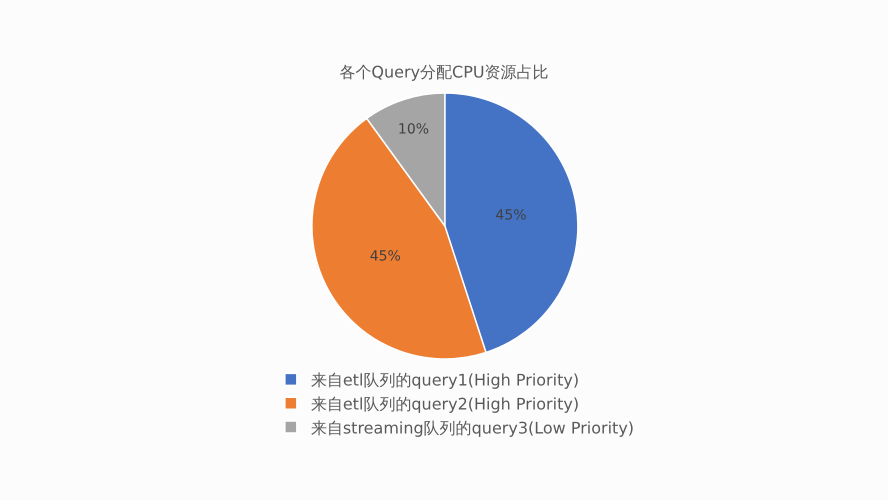  Describe the element at coordinates (414, 129) in the screenshot. I see `data-label: 10%` at that location.